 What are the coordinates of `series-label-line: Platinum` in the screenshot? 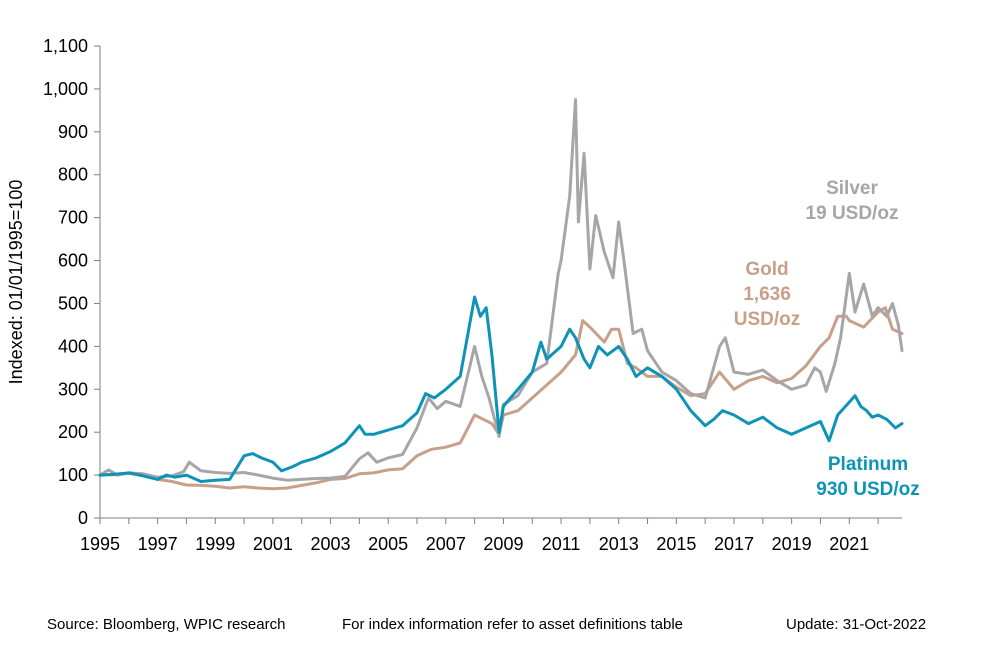 It's located at (868, 464).